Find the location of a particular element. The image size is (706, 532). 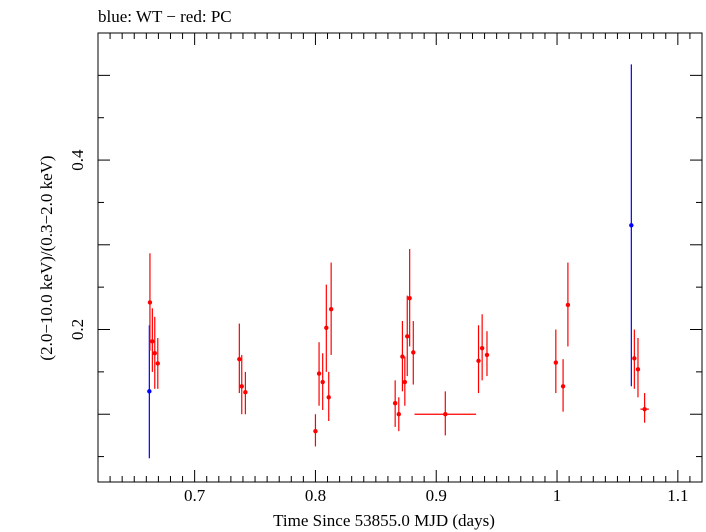

chart-title: blue: WT − red: PC is located at coordinates (165, 16).